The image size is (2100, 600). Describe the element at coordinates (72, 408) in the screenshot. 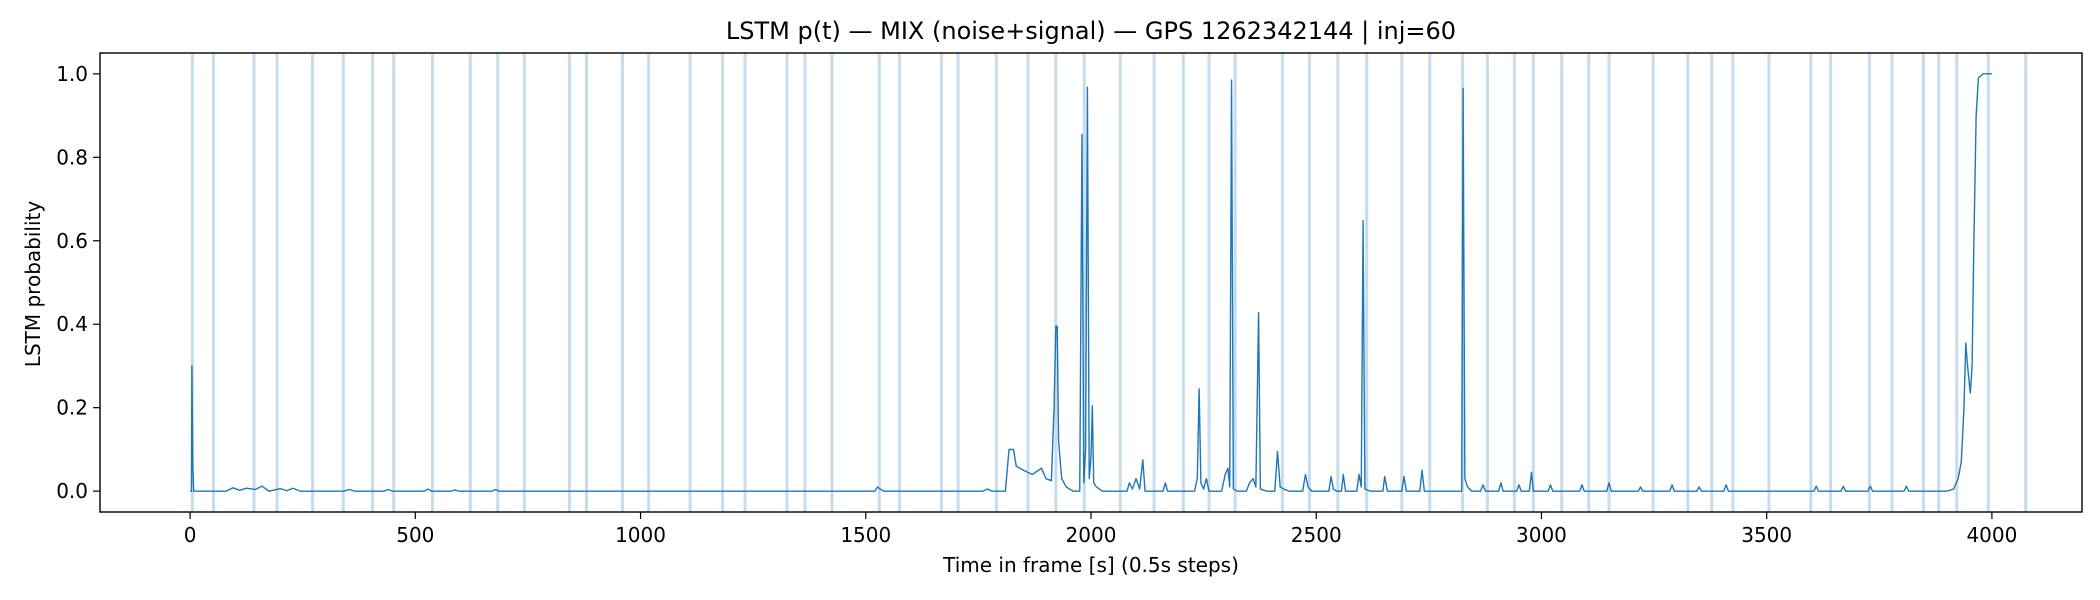

I see `y-tick-label: 0.2` at that location.